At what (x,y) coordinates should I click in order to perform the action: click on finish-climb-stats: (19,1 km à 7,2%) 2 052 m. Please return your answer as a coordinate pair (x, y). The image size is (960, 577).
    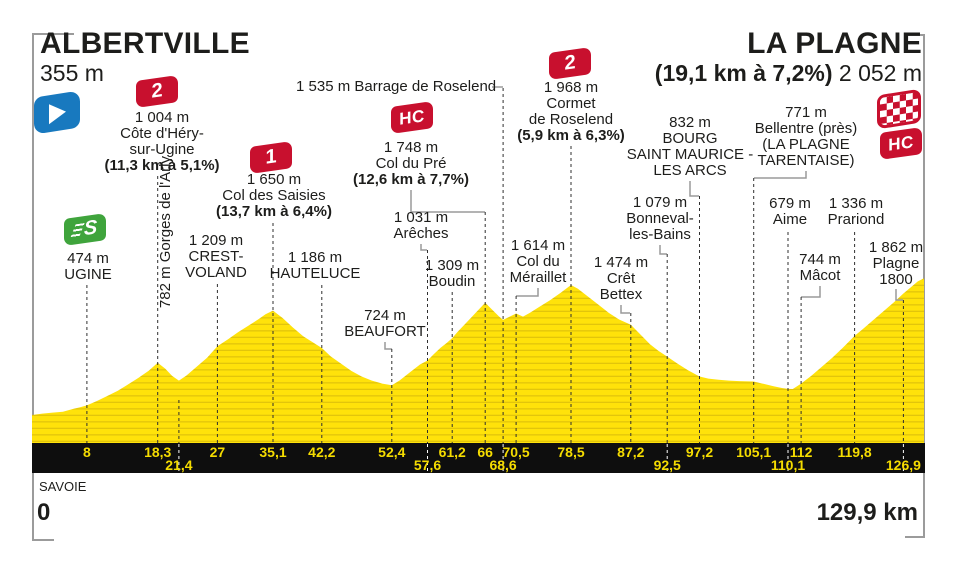
    Looking at the image, I should click on (788, 72).